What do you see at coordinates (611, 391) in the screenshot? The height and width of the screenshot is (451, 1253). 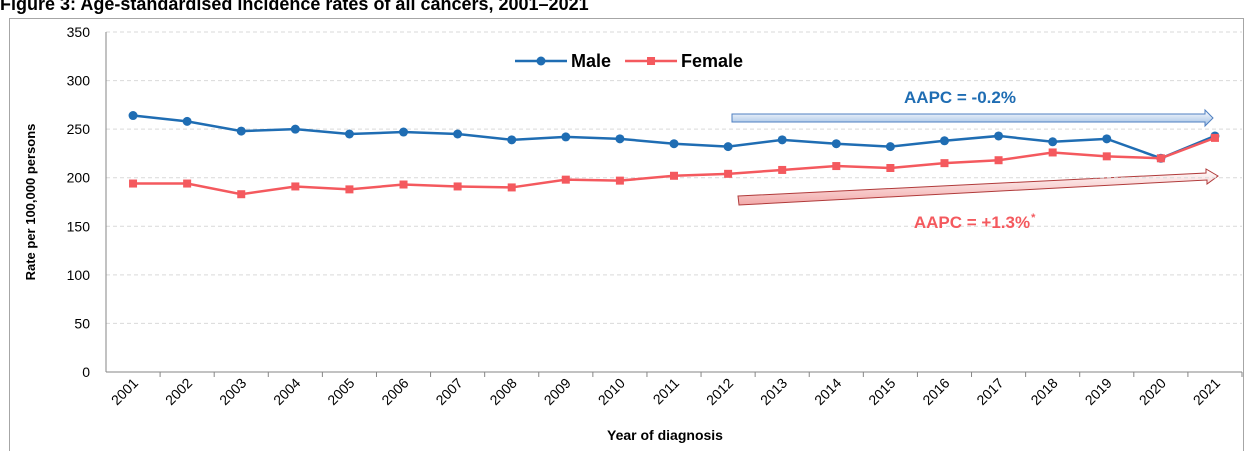 I see `x-tick-label: 2010` at bounding box center [611, 391].